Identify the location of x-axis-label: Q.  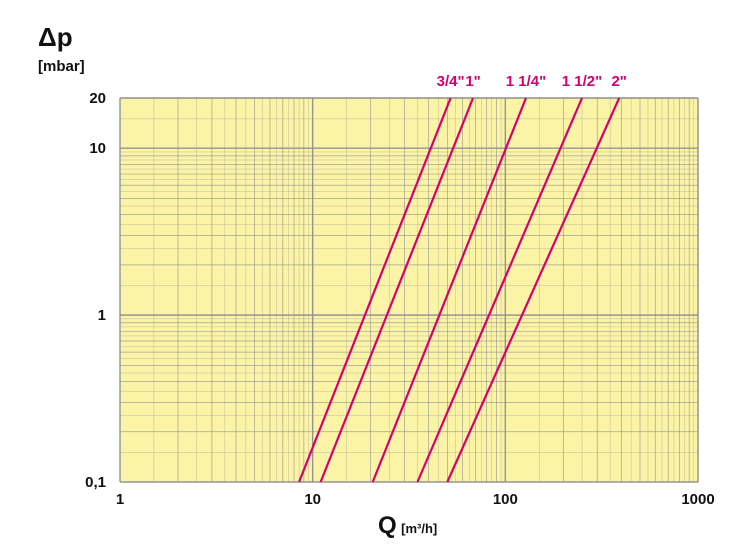
(387, 525).